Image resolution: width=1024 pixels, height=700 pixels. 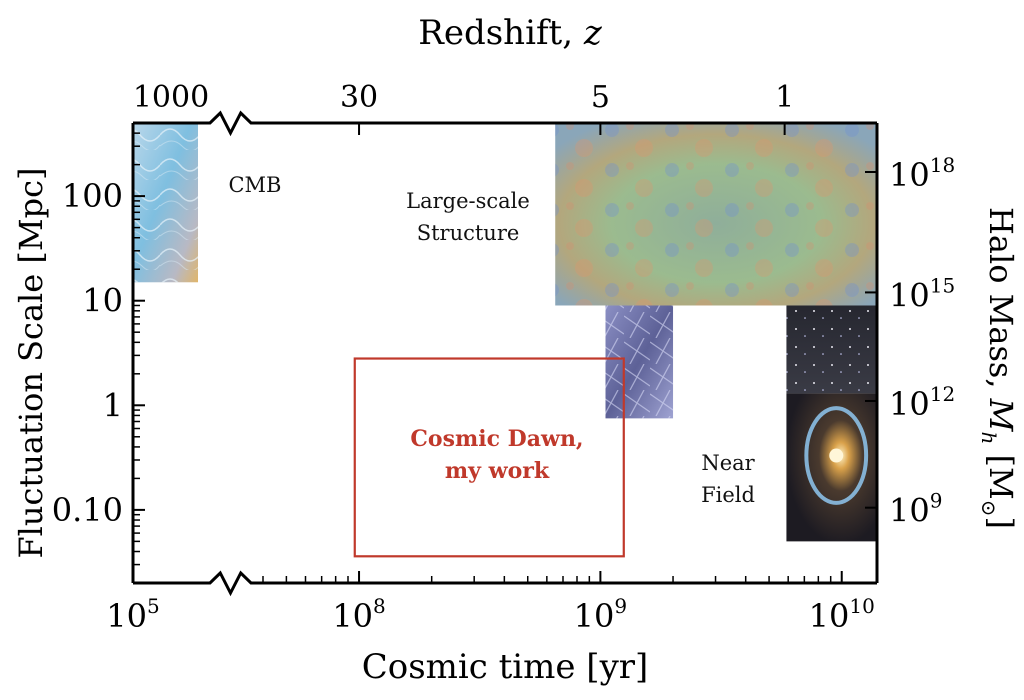 I want to click on right-tick-label: 1012, so click(x=922, y=402).